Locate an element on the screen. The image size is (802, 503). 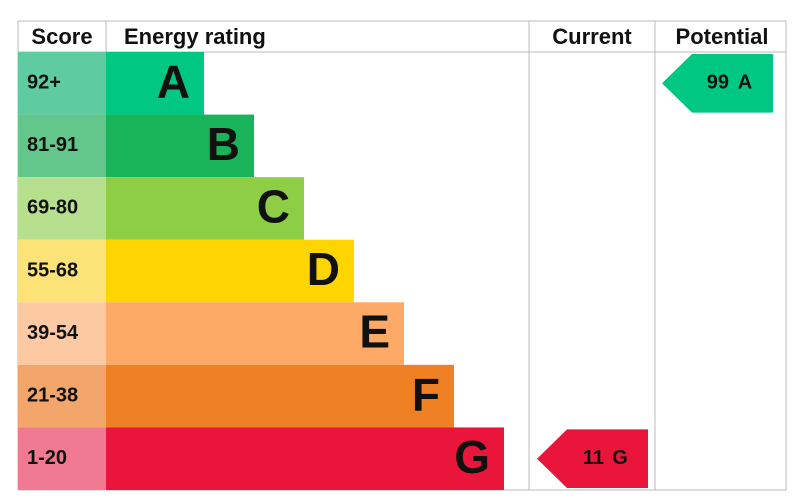
score-range: 81-91 is located at coordinates (52, 145).